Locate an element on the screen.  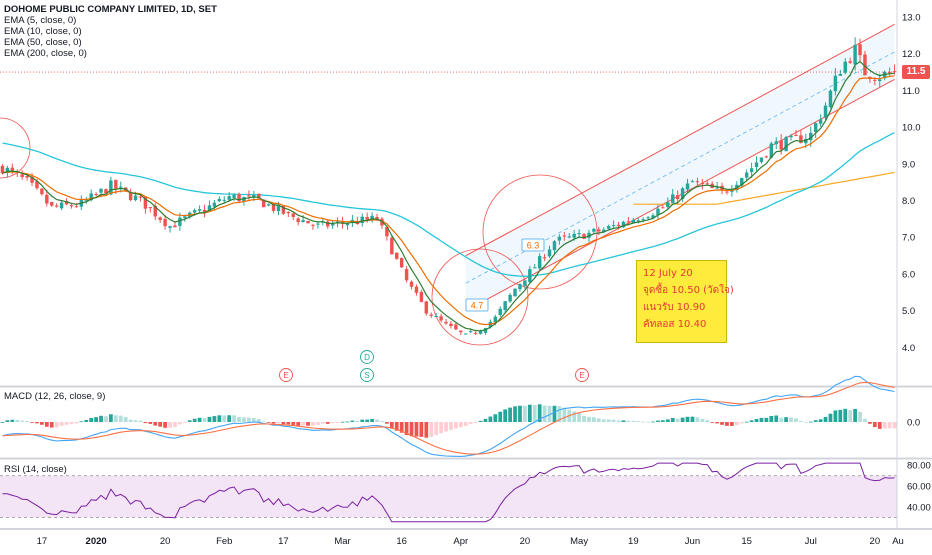
note-resistance: แนวรับ 10.90 is located at coordinates (674, 307).